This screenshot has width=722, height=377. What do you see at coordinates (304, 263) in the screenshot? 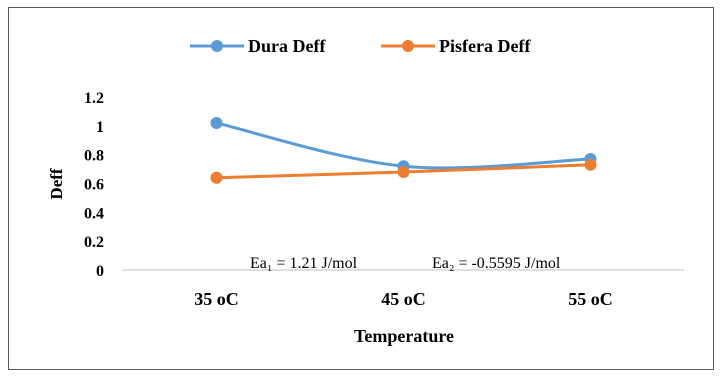
I see `annotation-ea1: Ea₁ = 1.21 J/mol` at bounding box center [304, 263].